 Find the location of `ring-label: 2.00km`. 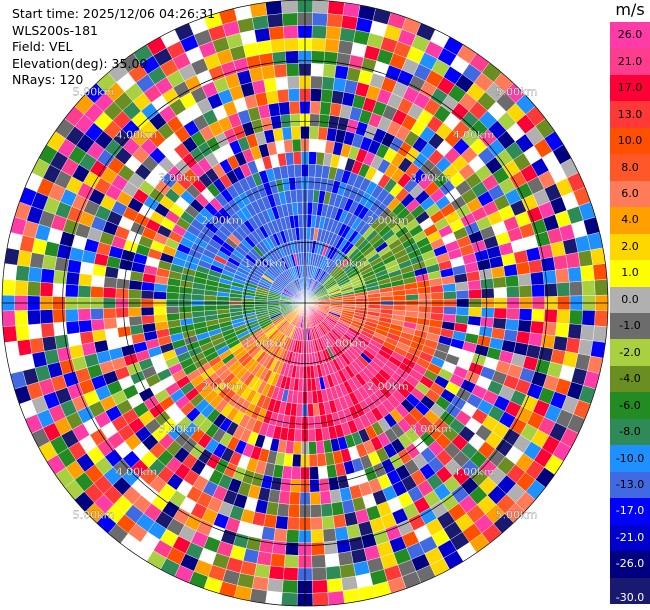

ring-label: 2.00km is located at coordinates (222, 386).